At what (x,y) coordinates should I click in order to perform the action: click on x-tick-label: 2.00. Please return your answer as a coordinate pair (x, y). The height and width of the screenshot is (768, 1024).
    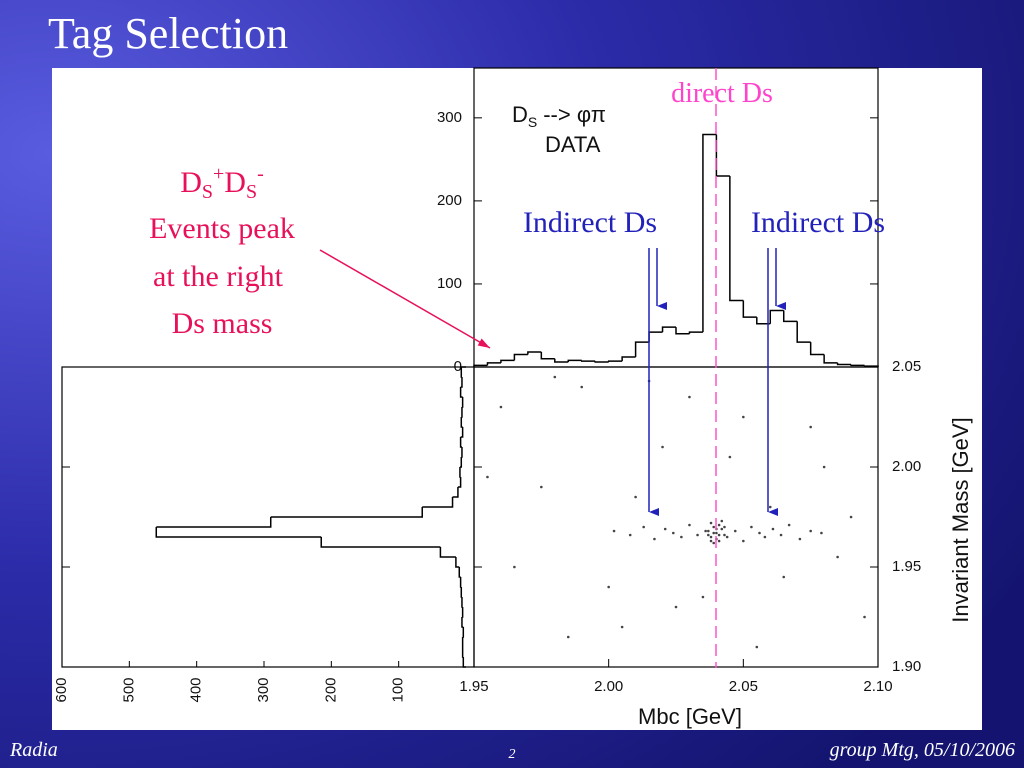
    Looking at the image, I should click on (608, 686).